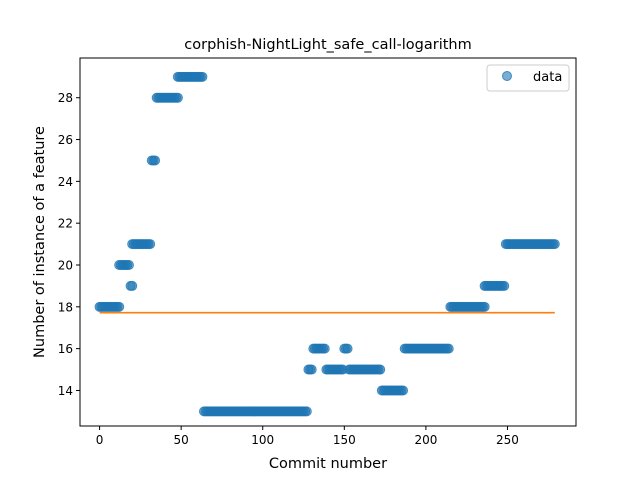 The image size is (640, 480). What do you see at coordinates (528, 78) in the screenshot?
I see `legend: data` at bounding box center [528, 78].